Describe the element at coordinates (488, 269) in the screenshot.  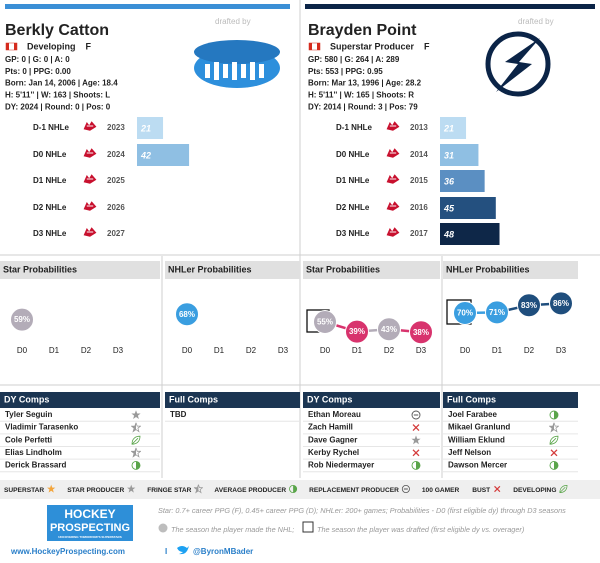
I see `panel-title: NHLer Probabilities` at that location.